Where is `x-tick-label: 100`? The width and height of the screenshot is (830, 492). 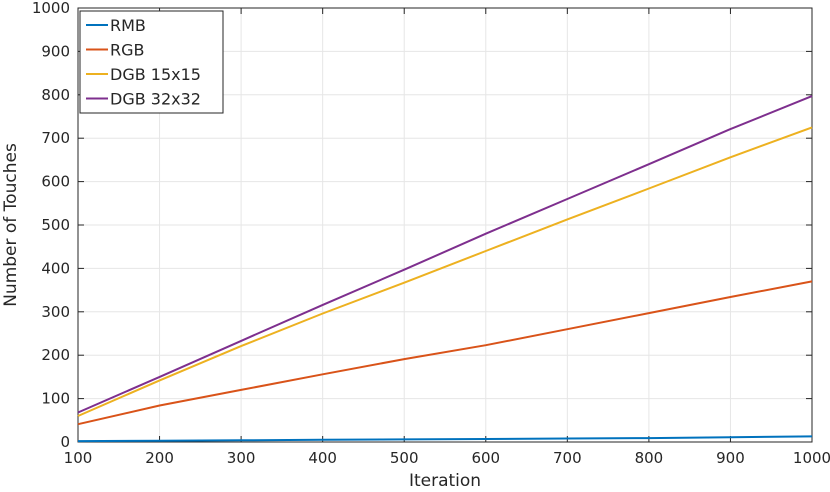 x-tick-label: 100 is located at coordinates (78, 458).